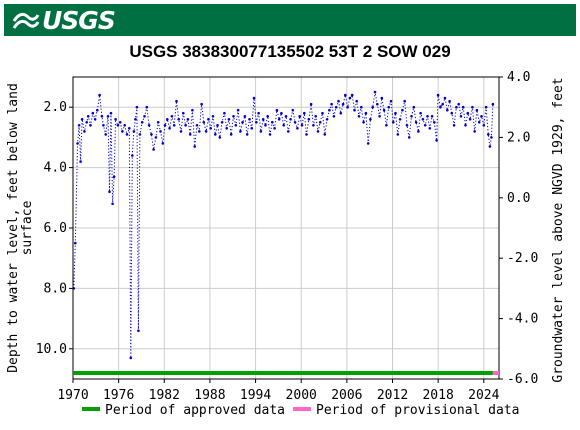  I want to click on period-bars, so click(286, 373).